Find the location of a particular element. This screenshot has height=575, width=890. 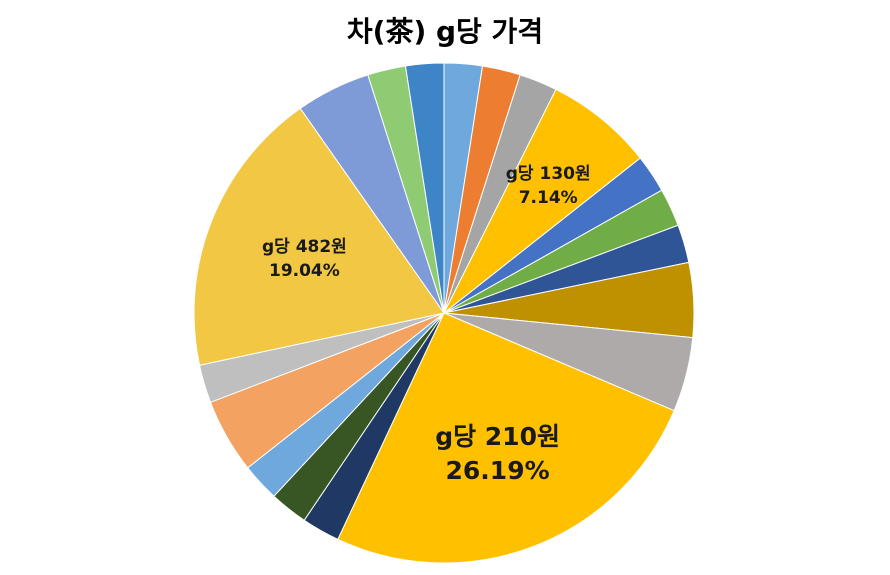

slice-data-label-line: 26.19% is located at coordinates (498, 470).